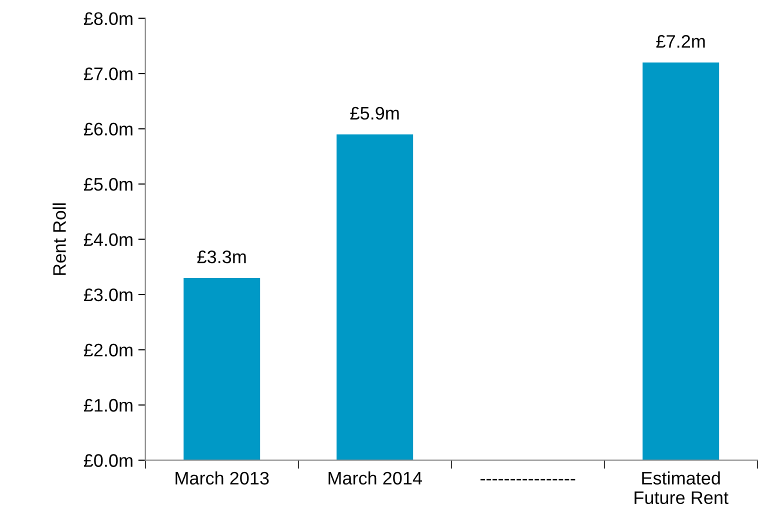 This screenshot has height=523, width=765. What do you see at coordinates (108, 73) in the screenshot?
I see `y-tick-label: £7.0m` at bounding box center [108, 73].